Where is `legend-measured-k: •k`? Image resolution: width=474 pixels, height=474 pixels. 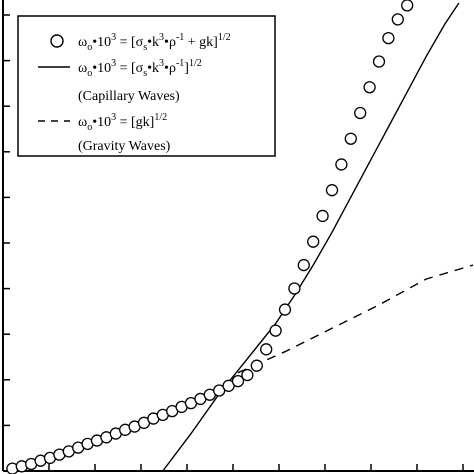 legend-measured-k: •k is located at coordinates (153, 42).